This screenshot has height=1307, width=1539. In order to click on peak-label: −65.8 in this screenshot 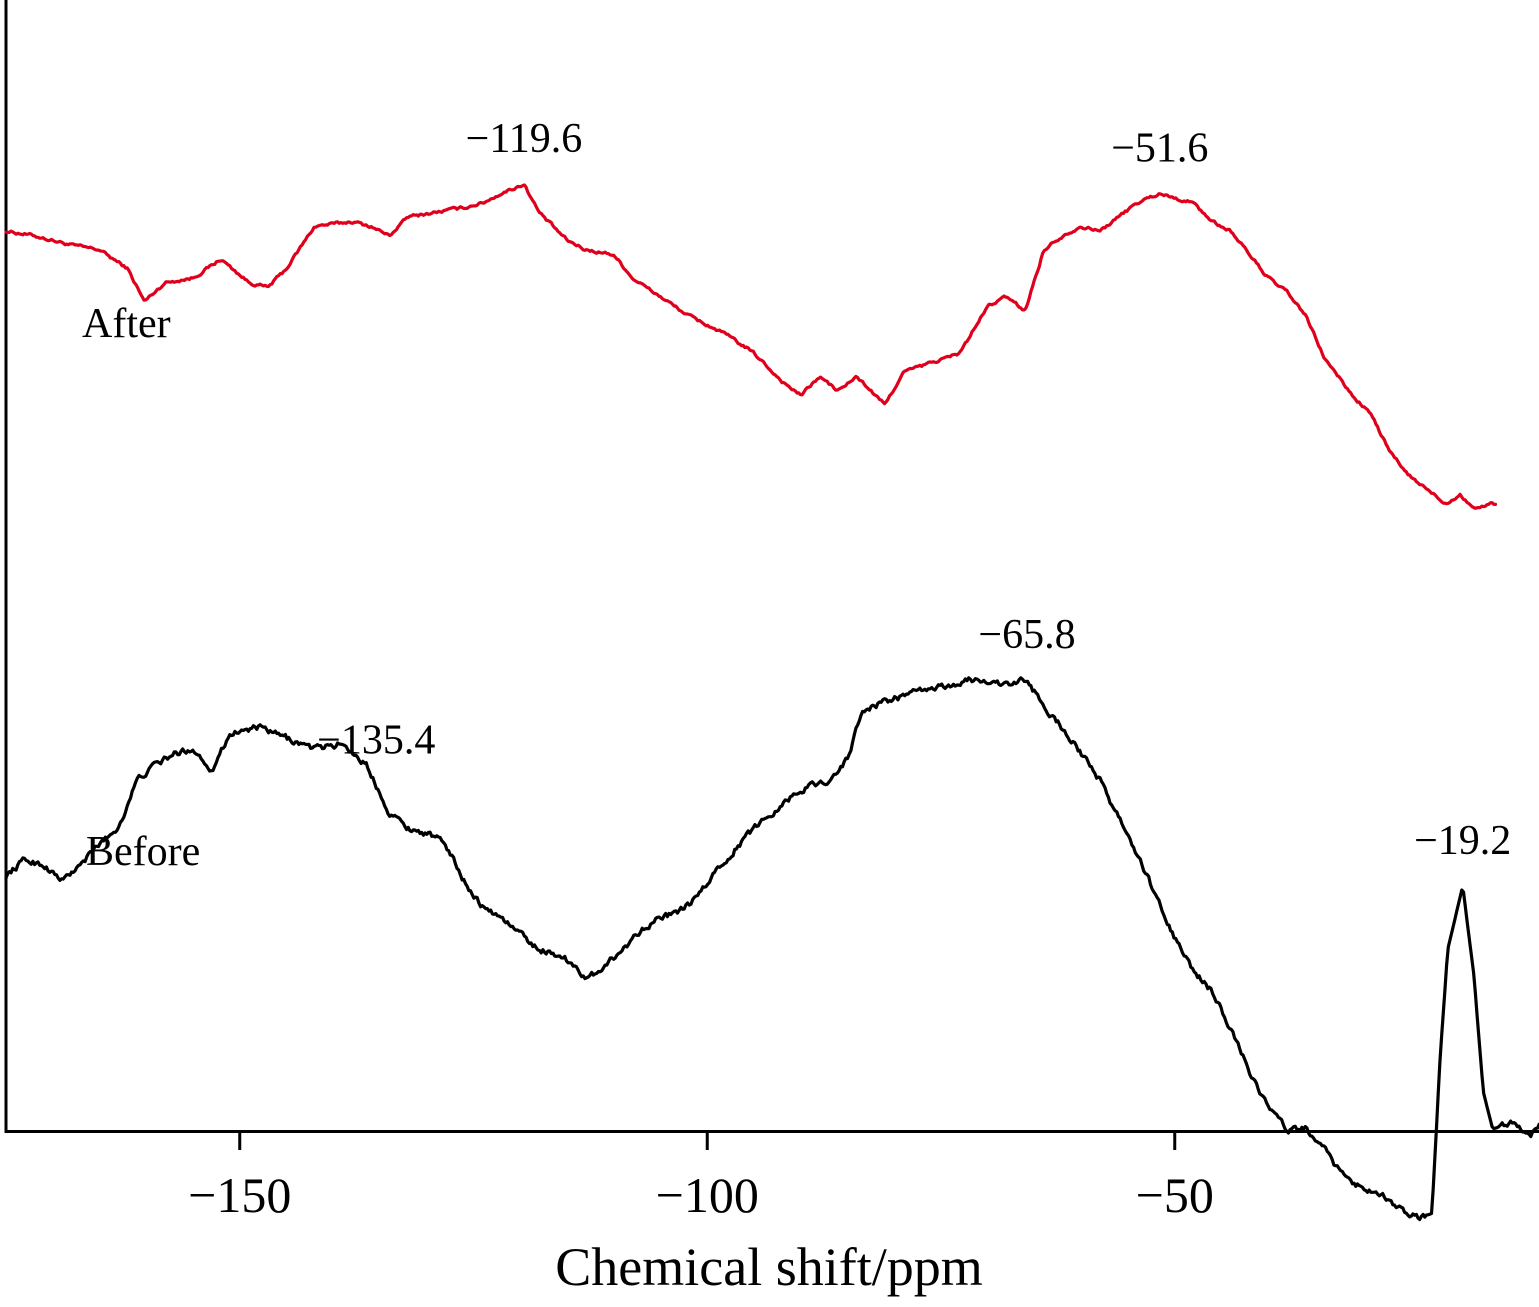, I will do `click(1026, 635)`.